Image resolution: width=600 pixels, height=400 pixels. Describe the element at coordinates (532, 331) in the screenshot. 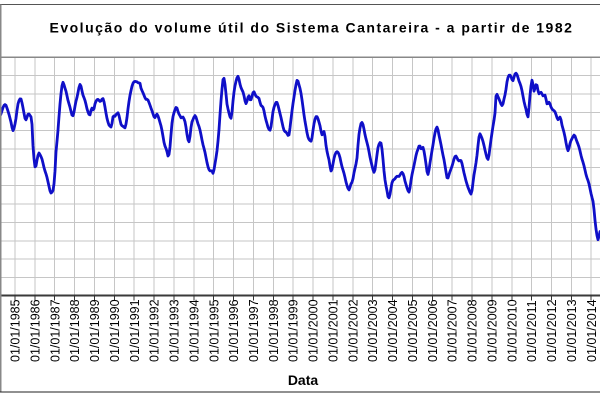

I see `svg-text: 01/01/2011` at that location.